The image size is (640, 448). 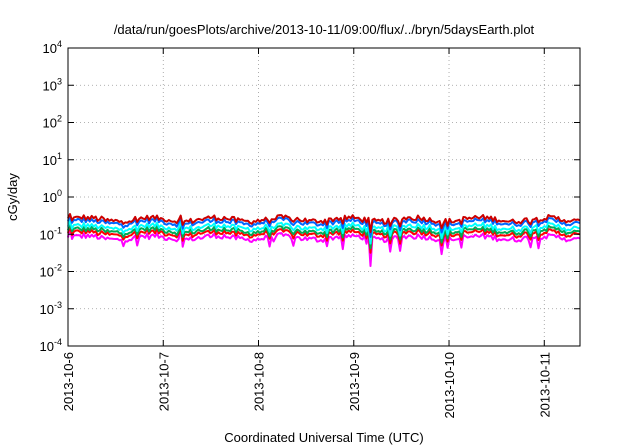 I want to click on y-tick-label: 10⁻³, so click(x=51, y=308).